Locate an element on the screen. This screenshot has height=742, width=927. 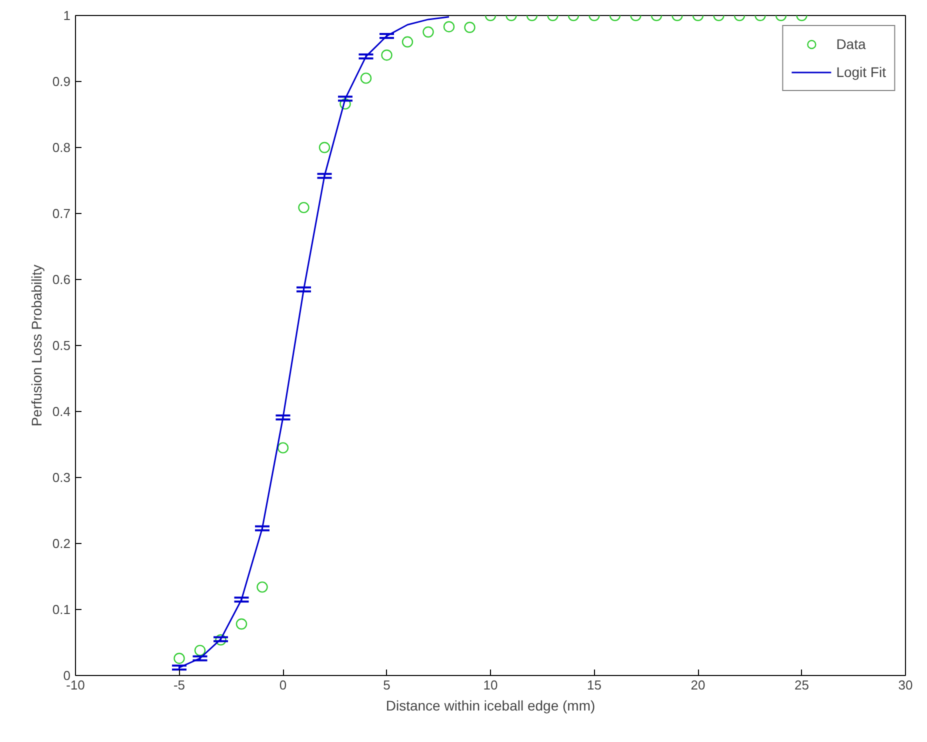
x-tick-label: 5 is located at coordinates (386, 685).